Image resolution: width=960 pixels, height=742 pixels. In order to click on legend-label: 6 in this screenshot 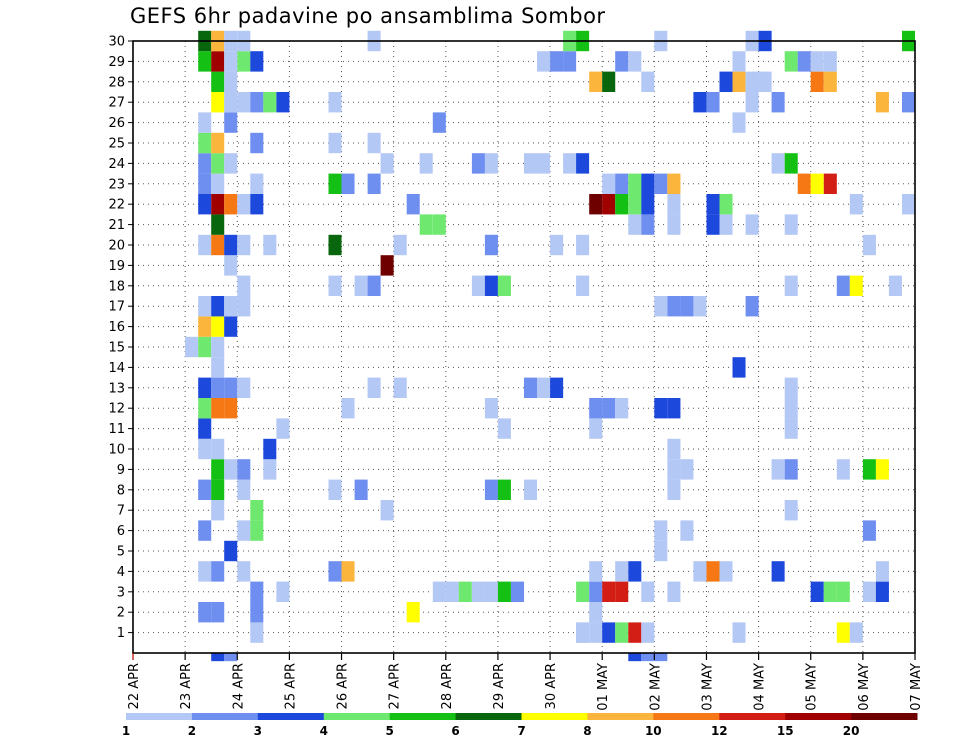, I will do `click(455, 731)`.